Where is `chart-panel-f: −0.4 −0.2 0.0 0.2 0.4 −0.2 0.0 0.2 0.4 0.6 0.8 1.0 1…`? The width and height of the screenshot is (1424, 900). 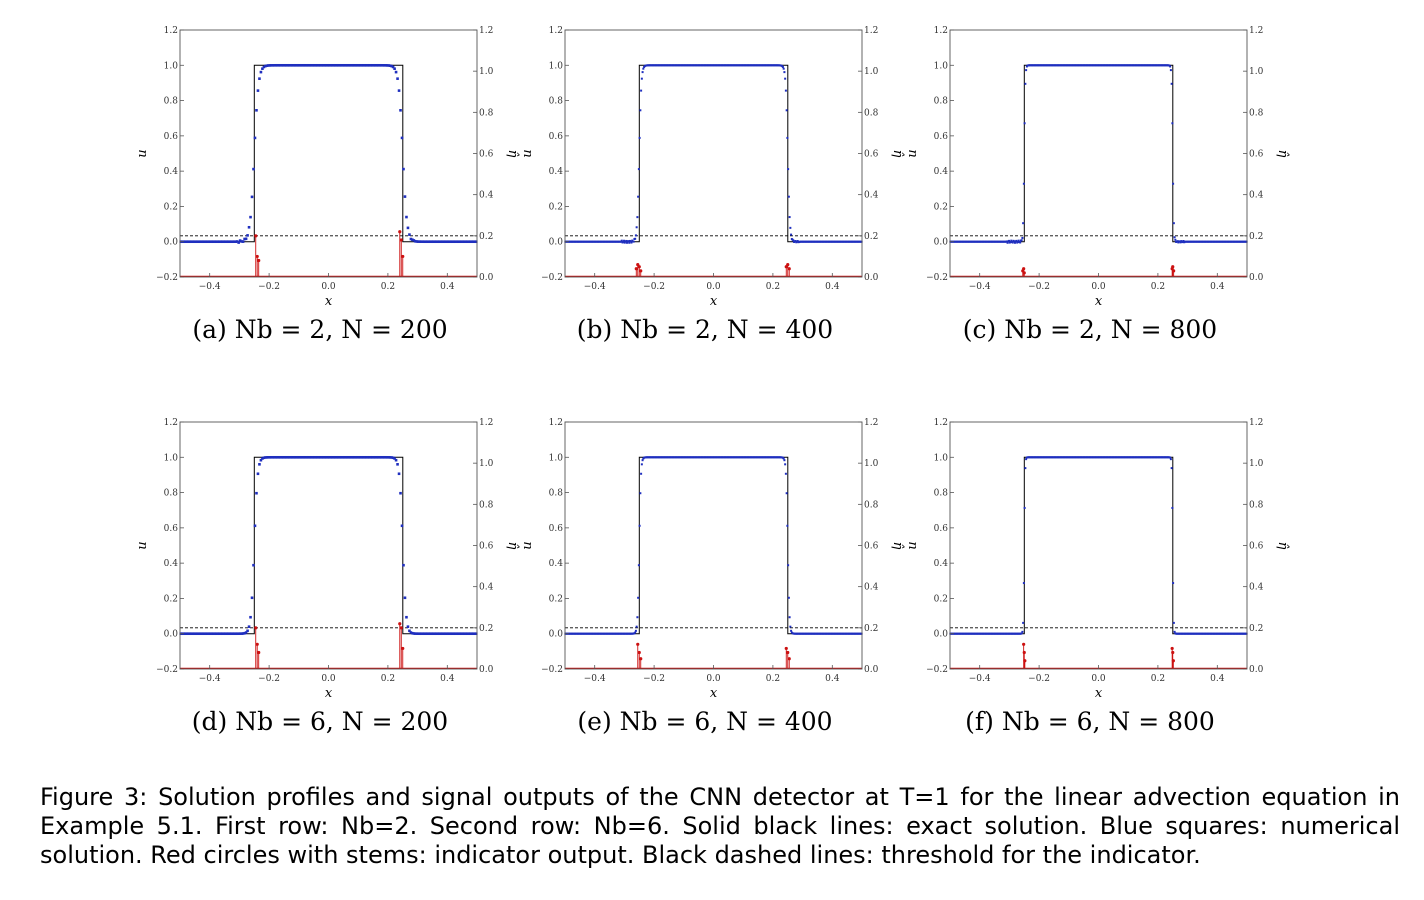
chart-panel-f: −0.4 −0.2 0.0 0.2 0.4 −0.2 0.0 0.2 0.4 0.6 0.8 1.0 1… is located at coordinates (1090, 594).